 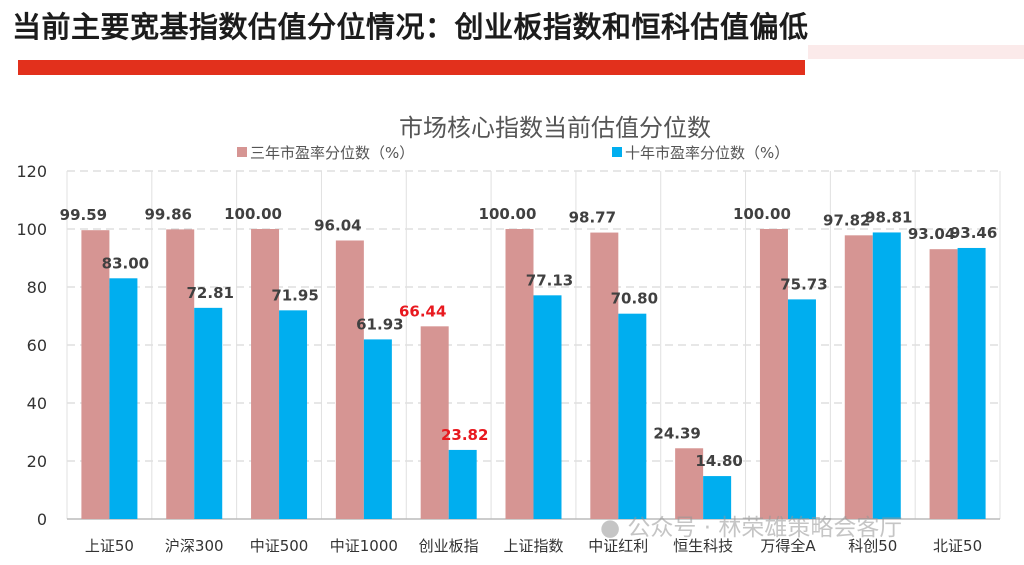 I want to click on y-tick-label: 40, so click(x=37, y=403).